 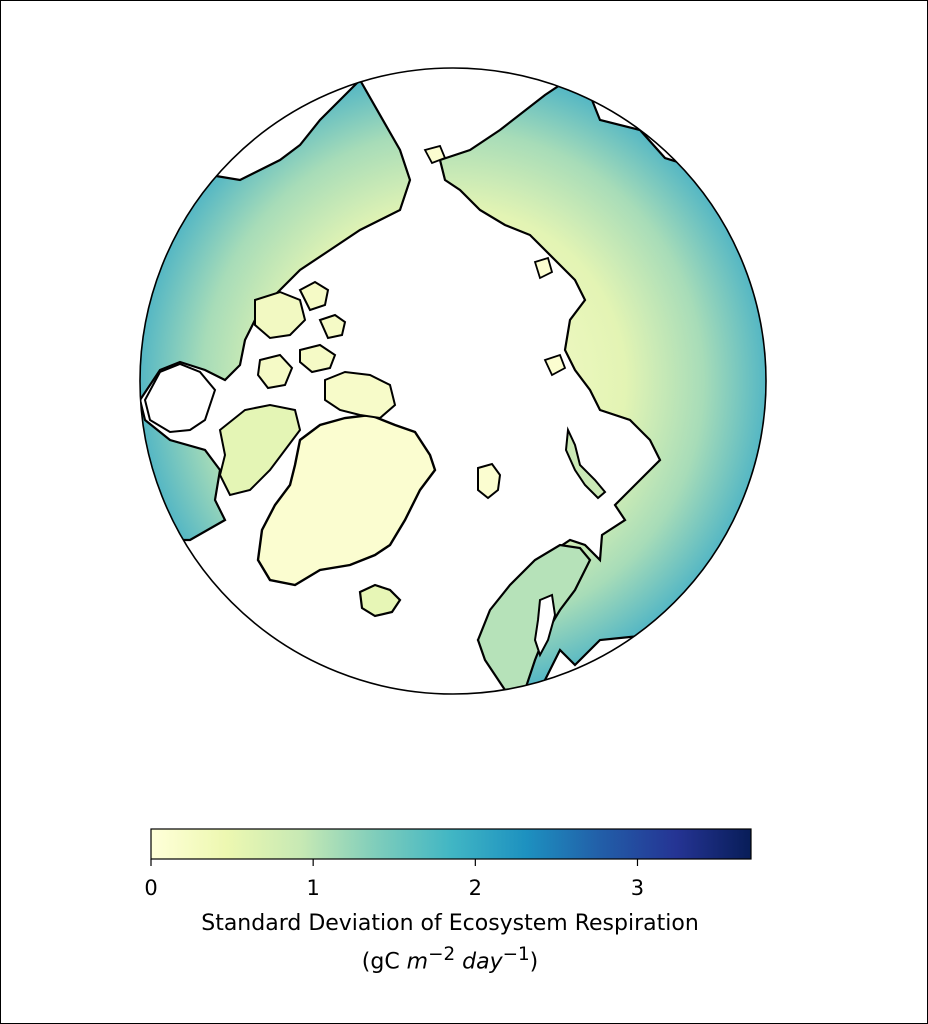 What do you see at coordinates (543, 268) in the screenshot?
I see `land-severnaya-zemlya` at bounding box center [543, 268].